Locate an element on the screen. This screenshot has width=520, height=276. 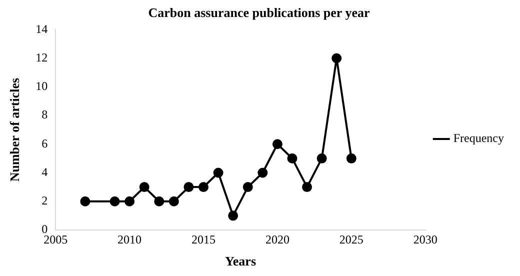
x-tick-label: 2010 is located at coordinates (130, 239).